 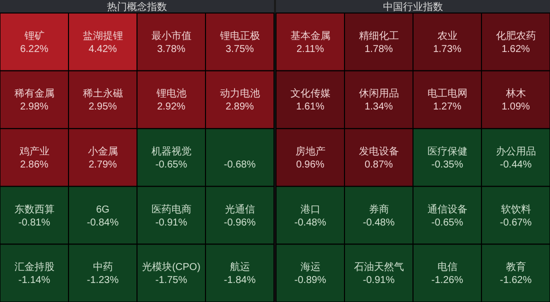 I want to click on data-label: -1.14%, so click(x=34, y=280).